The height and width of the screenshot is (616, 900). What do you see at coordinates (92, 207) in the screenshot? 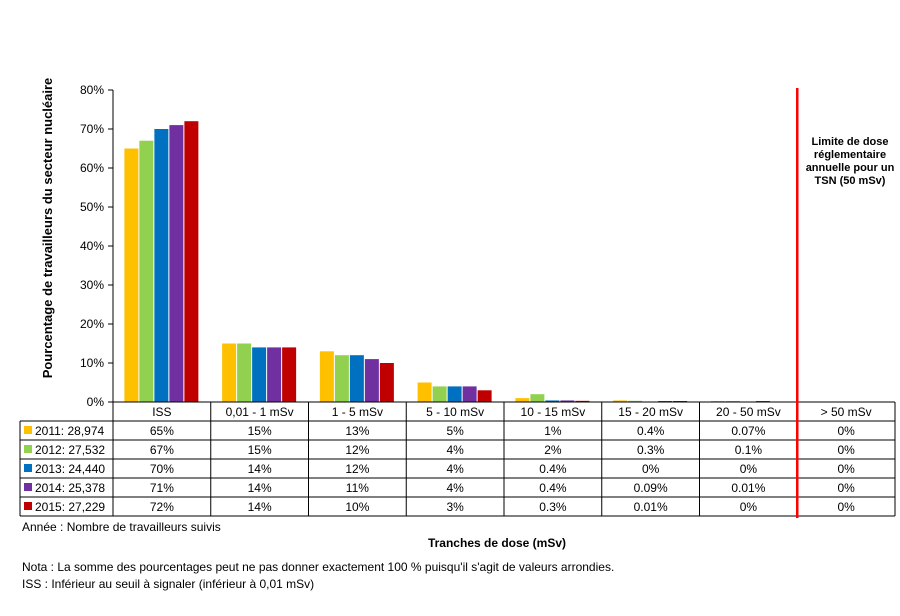
I see `y-tick-label: 50%` at bounding box center [92, 207].